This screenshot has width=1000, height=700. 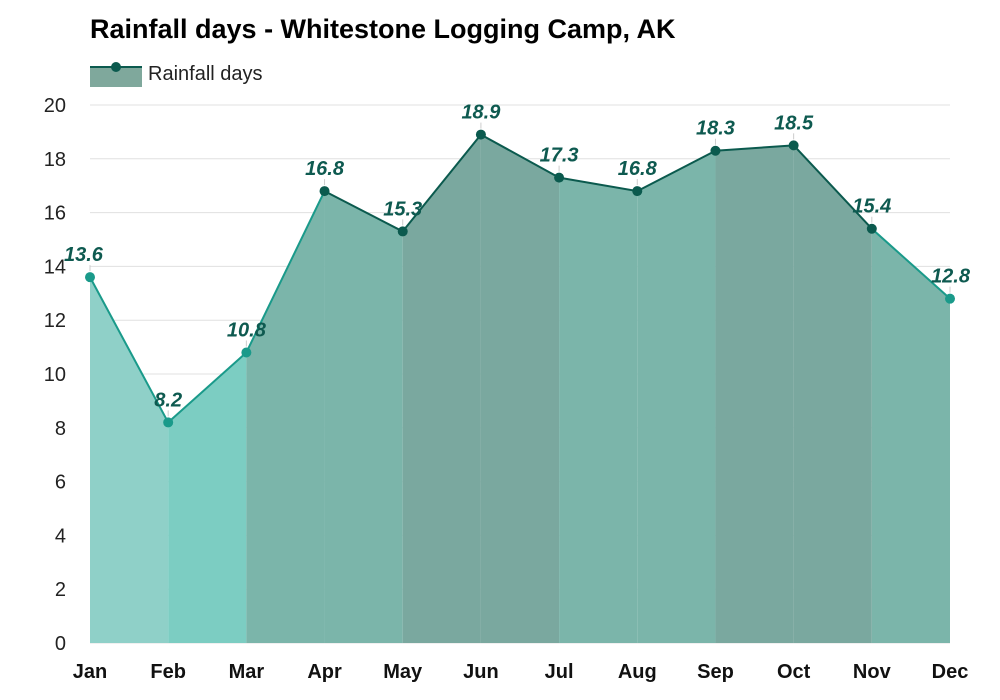 I want to click on y-tick-label: 10, so click(x=55, y=375).